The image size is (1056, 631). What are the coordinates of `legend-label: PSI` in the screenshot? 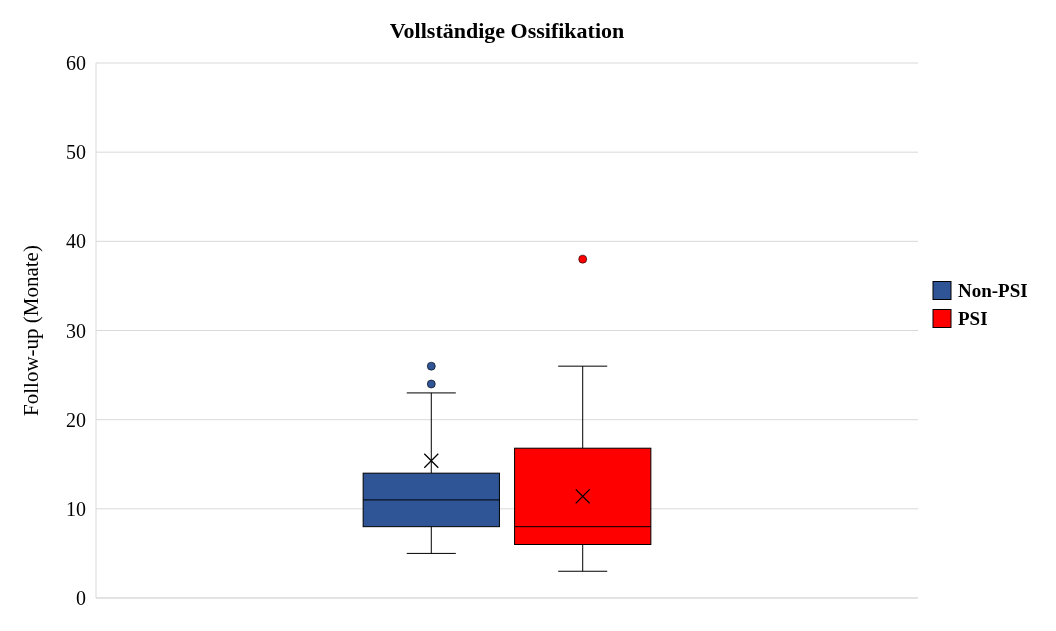 It's located at (973, 319).